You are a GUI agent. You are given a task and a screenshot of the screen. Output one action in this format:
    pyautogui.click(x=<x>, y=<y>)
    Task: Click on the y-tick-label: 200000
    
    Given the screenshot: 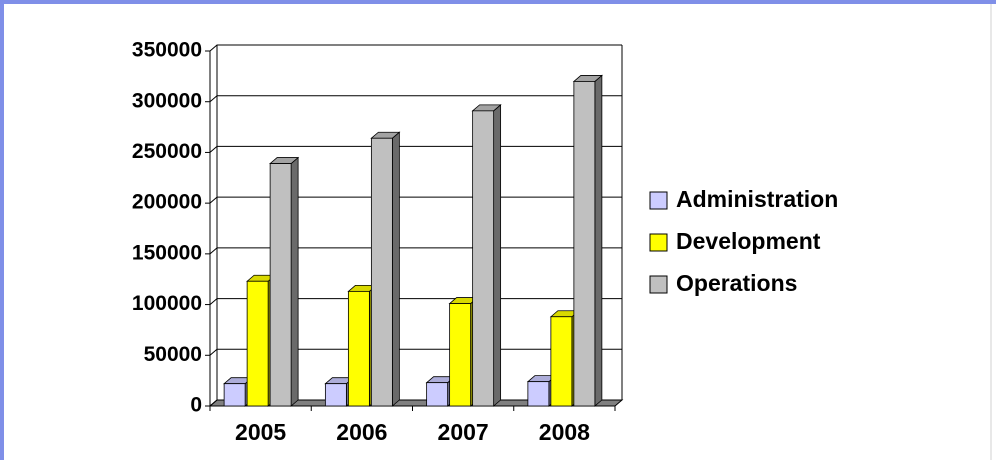 What is the action you would take?
    pyautogui.click(x=167, y=202)
    